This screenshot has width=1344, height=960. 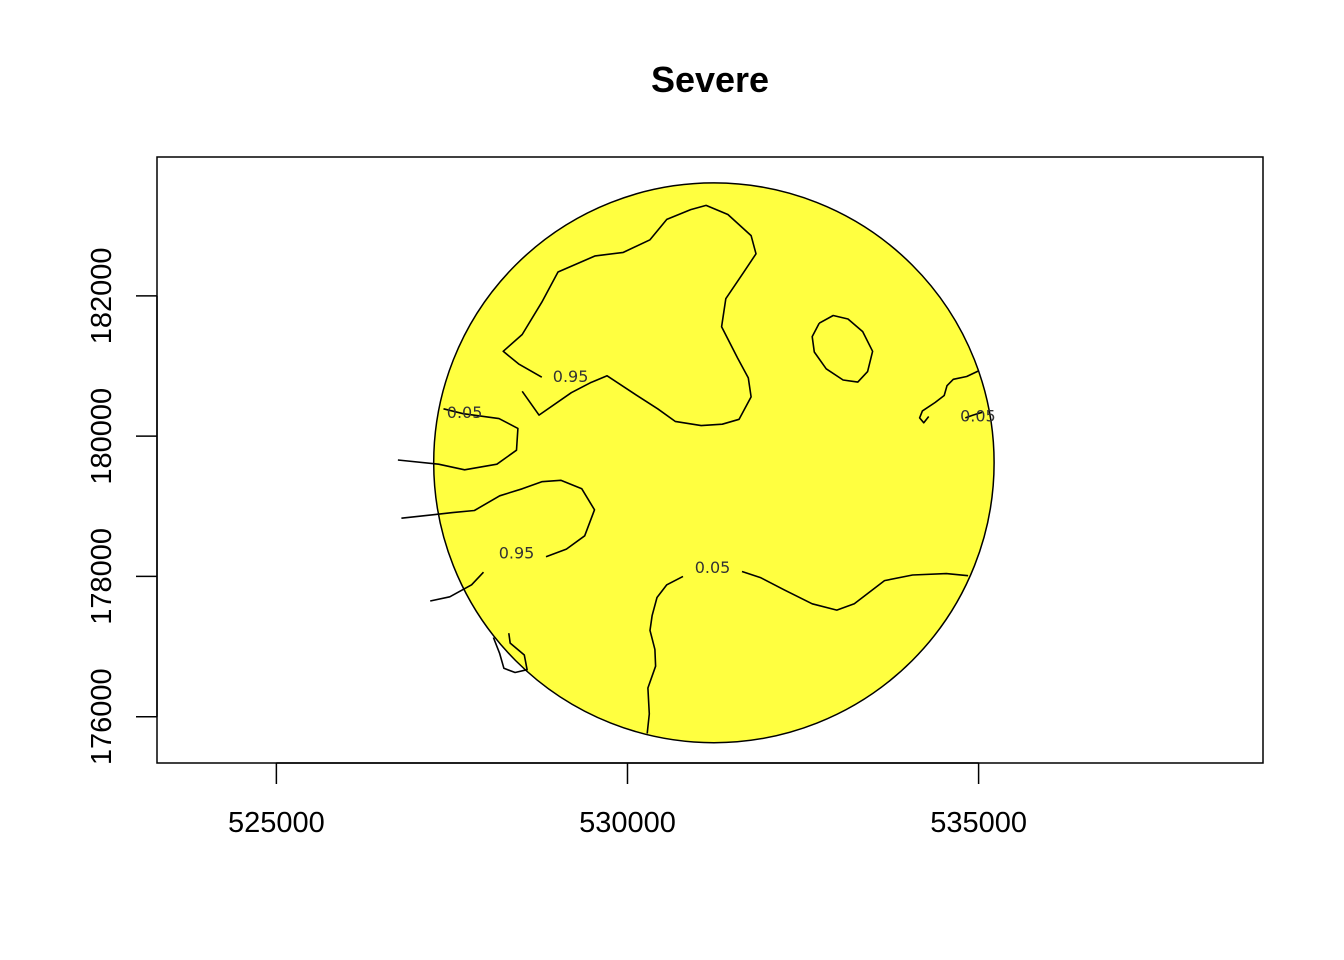 I want to click on contour-line-0.05-5, so click(x=665, y=654).